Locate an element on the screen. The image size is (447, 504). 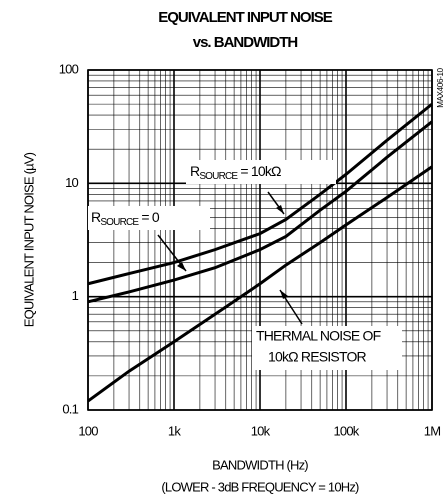
chart-subtitle: vs. BANDWIDTH is located at coordinates (245, 42).